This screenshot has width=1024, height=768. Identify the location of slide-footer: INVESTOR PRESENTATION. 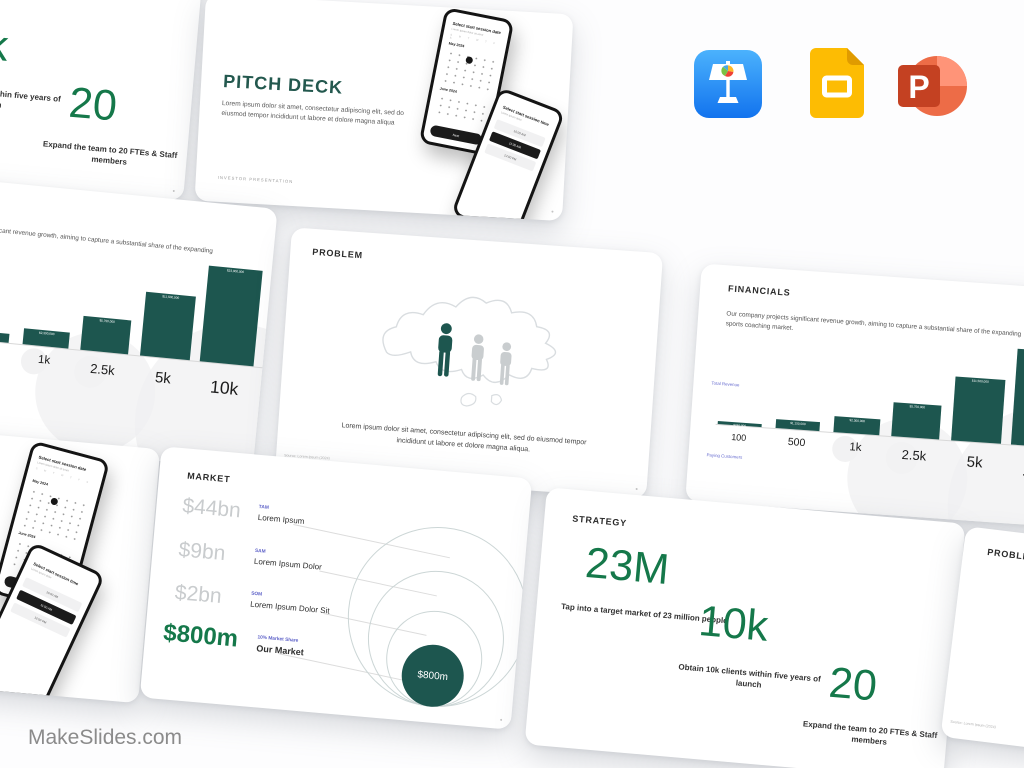
(255, 179).